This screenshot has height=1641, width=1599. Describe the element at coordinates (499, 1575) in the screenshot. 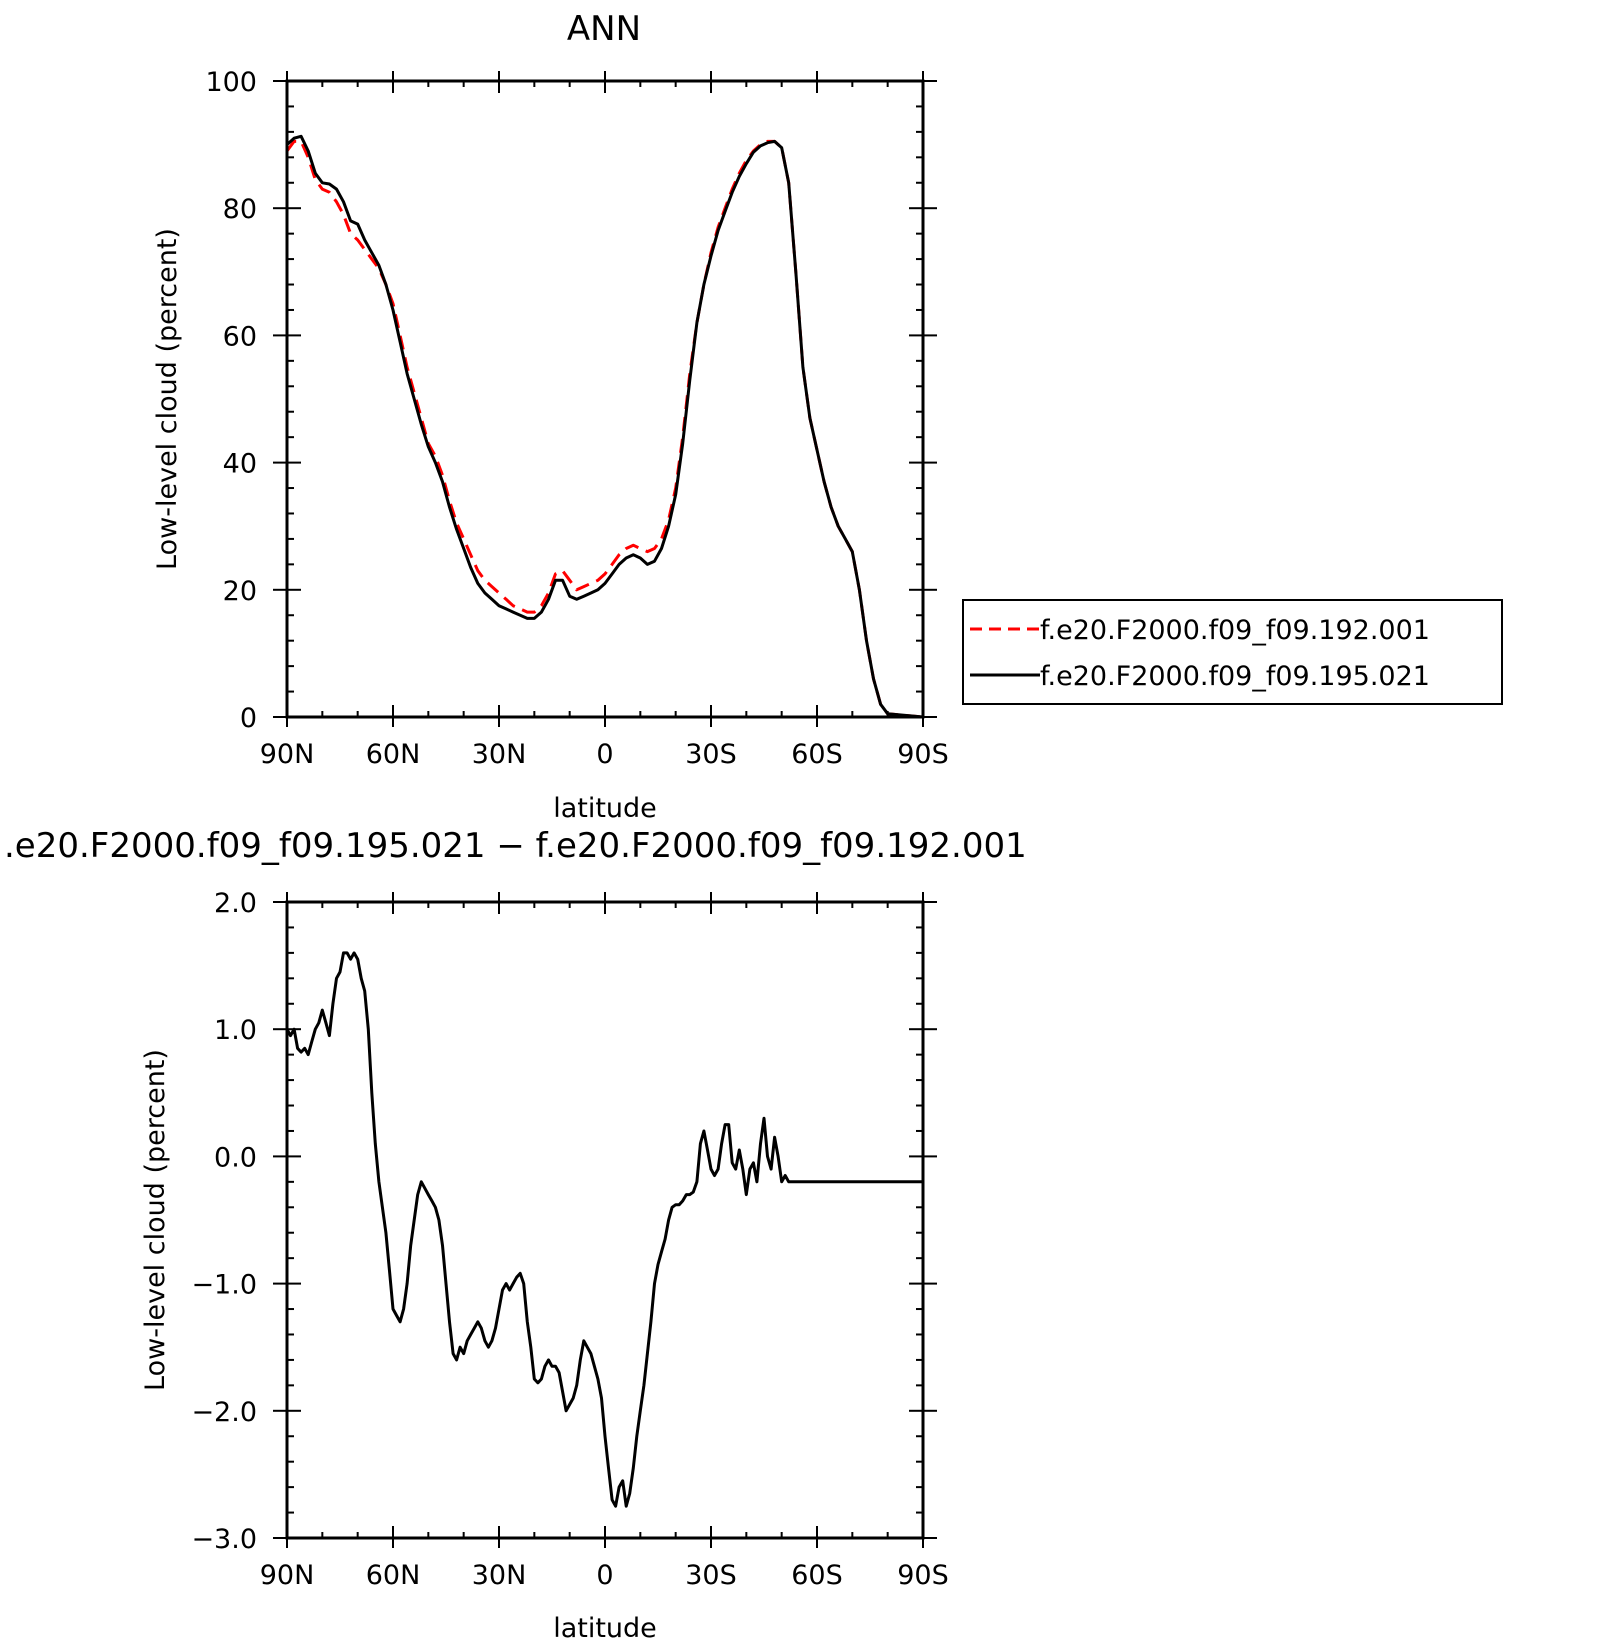

I see `bottom-x-tick-label: 30N` at that location.